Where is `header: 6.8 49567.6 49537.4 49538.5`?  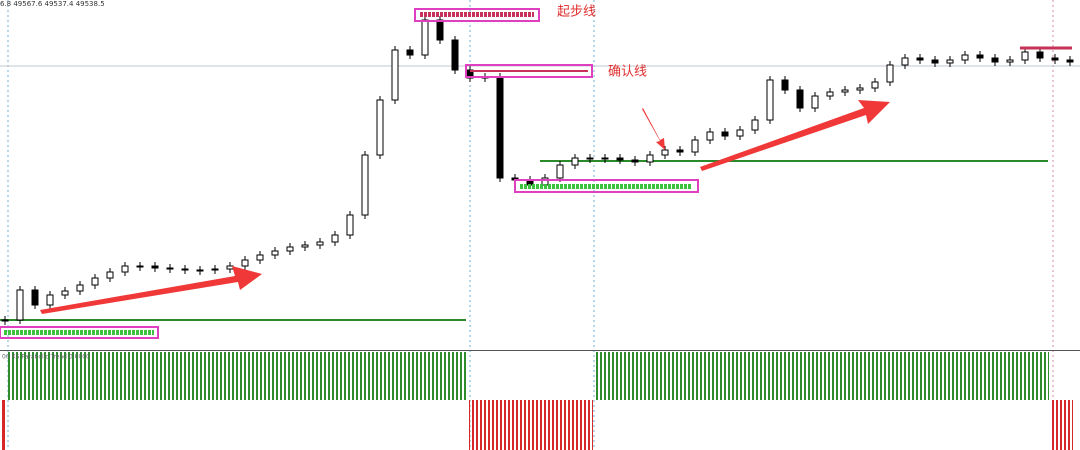 header: 6.8 49567.6 49537.4 49538.5 is located at coordinates (52, 4).